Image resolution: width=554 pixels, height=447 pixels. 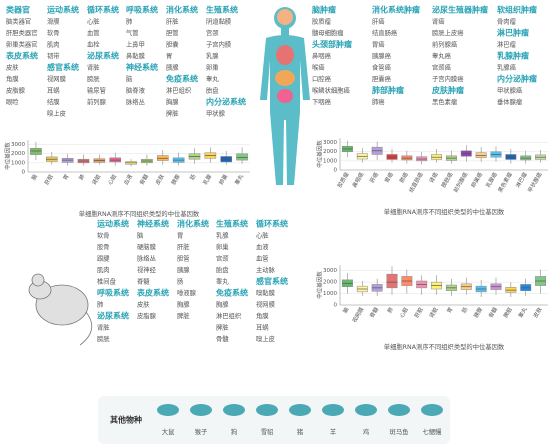 I want to click on group-title: 头颈部肿瘤, so click(x=332, y=44).